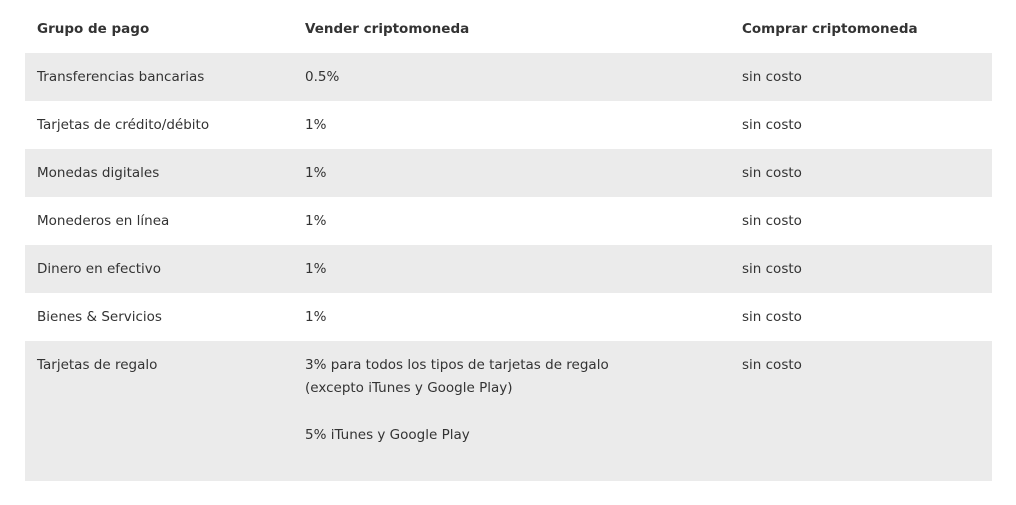 This screenshot has width=1016, height=505. Describe the element at coordinates (103, 221) in the screenshot. I see `cell-group: Monederos en línea` at that location.